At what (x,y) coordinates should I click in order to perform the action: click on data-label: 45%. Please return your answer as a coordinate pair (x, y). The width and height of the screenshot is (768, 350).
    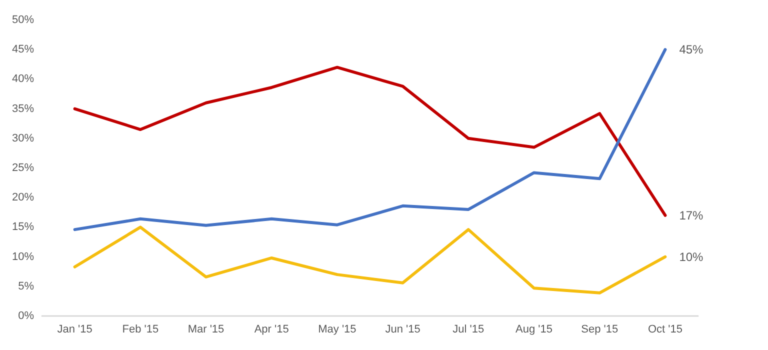
    Looking at the image, I should click on (691, 49).